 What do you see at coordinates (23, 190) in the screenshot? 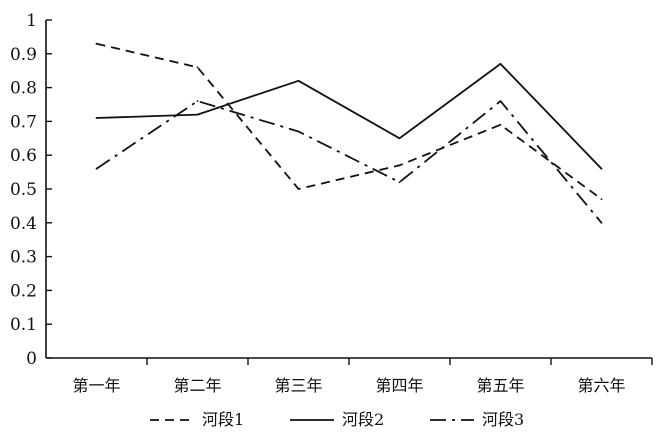
I see `y-tick-label: 0.5` at bounding box center [23, 190].